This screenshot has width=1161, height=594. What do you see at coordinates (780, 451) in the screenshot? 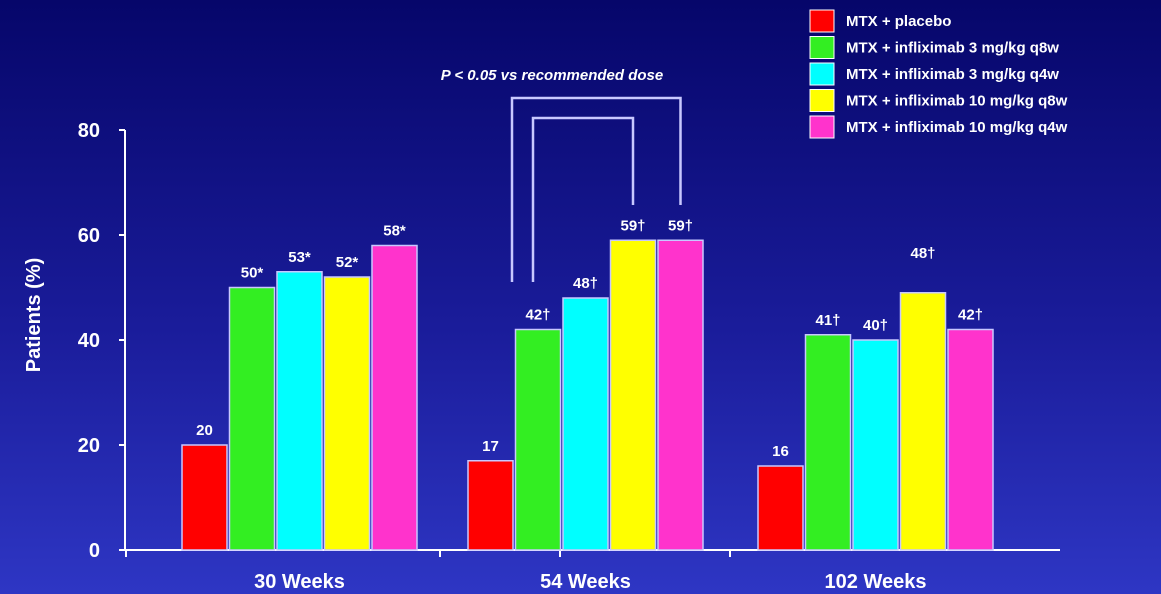
I see `data-label: 16` at bounding box center [780, 451].